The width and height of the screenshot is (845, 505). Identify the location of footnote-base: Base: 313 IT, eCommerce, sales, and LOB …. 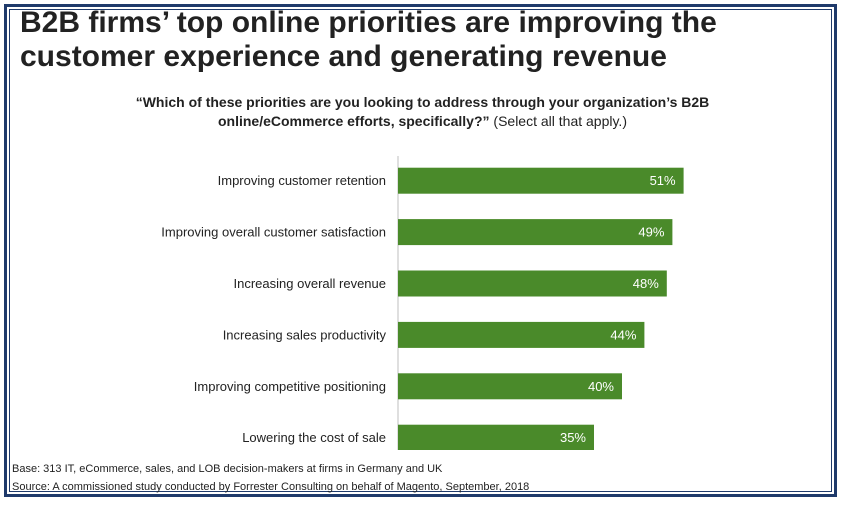
(227, 469).